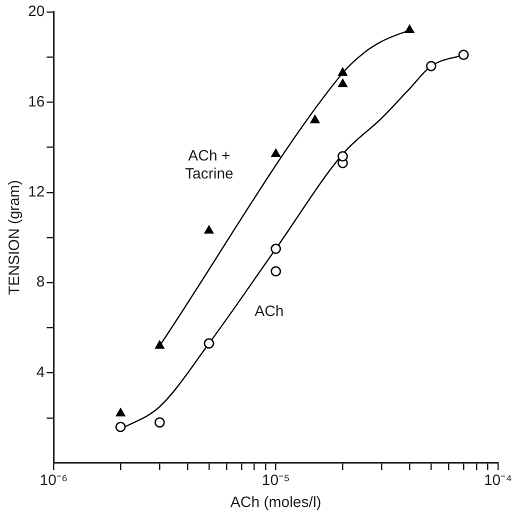 The height and width of the screenshot is (516, 520). I want to click on x-tick-label: 10⁻⁴, so click(498, 481).